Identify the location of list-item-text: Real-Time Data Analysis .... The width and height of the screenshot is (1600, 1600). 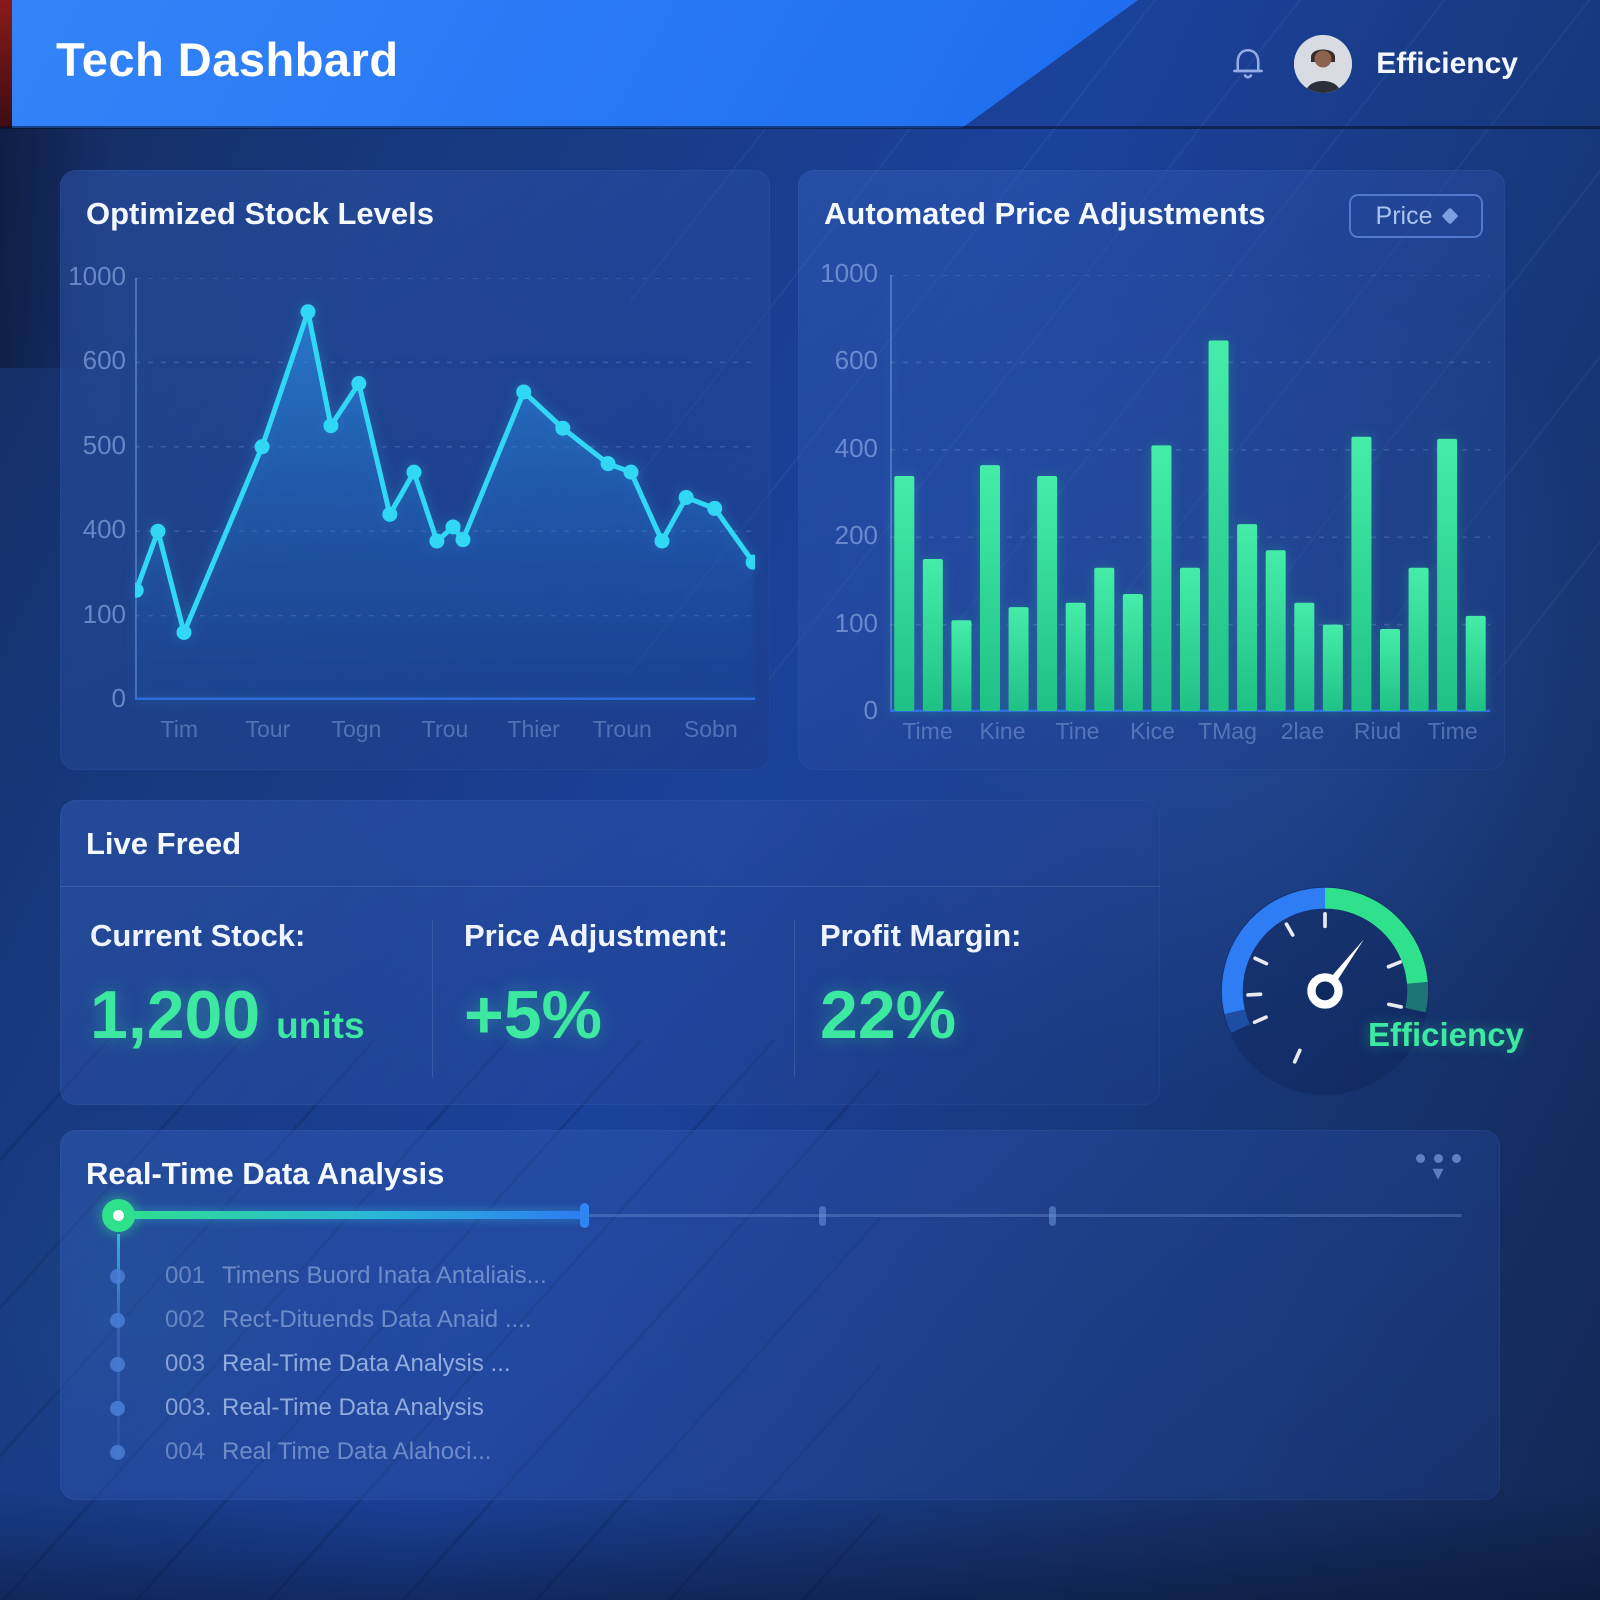
(366, 1363).